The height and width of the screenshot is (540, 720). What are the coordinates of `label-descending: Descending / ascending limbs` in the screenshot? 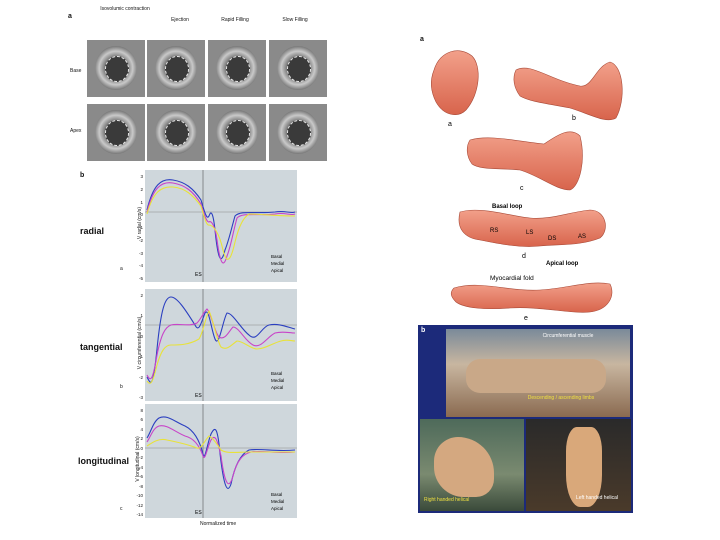 It's located at (561, 398).